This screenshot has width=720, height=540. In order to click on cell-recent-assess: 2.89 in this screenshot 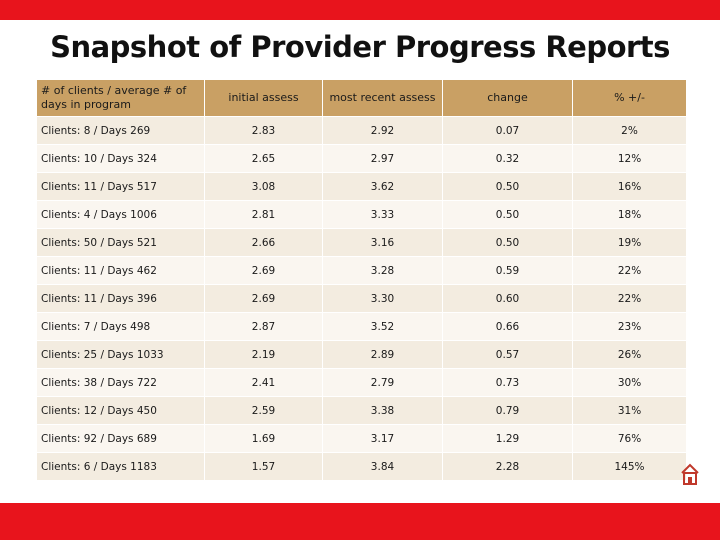, I will do `click(382, 354)`.